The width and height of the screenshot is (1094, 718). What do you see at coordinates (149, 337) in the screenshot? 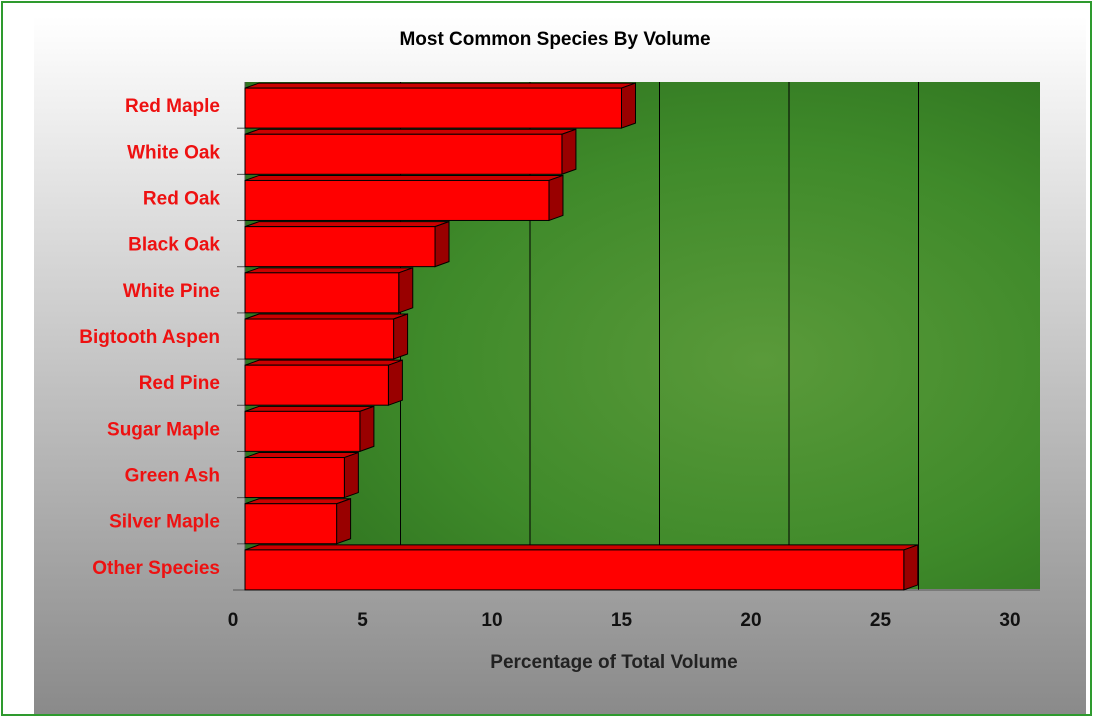
I see `y-tick-label: Bigtooth Aspen` at bounding box center [149, 337].